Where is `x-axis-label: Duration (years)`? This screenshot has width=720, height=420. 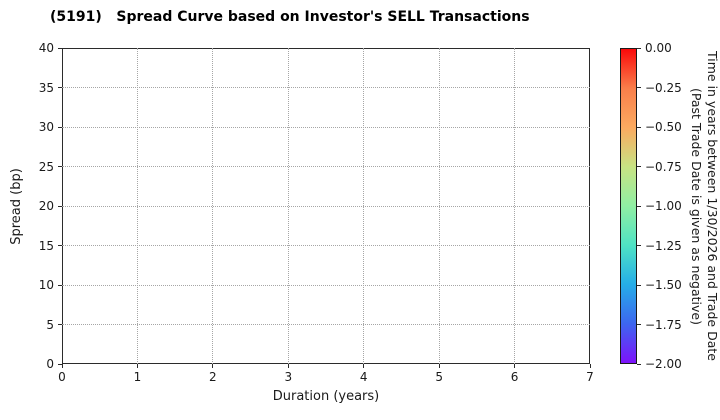
x-axis-label: Duration (years) is located at coordinates (326, 396).